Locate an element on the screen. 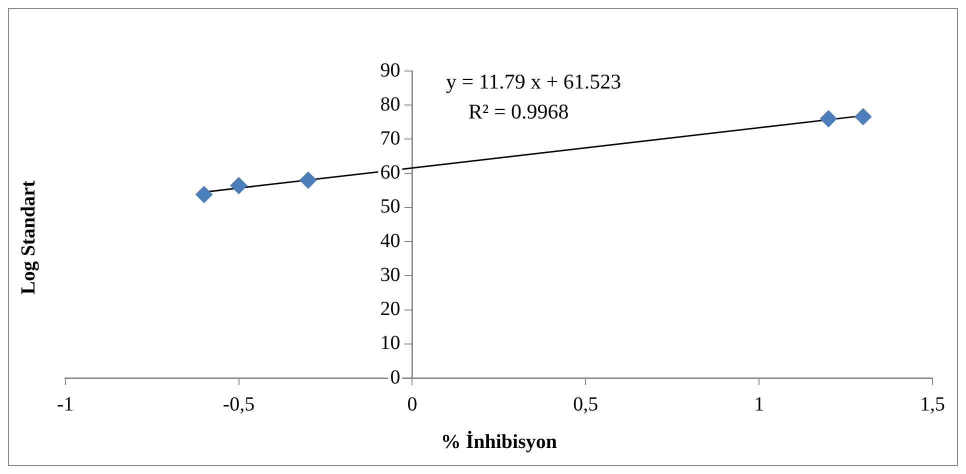 This screenshot has width=966, height=474. x-tick-label: -0,5 is located at coordinates (238, 404).